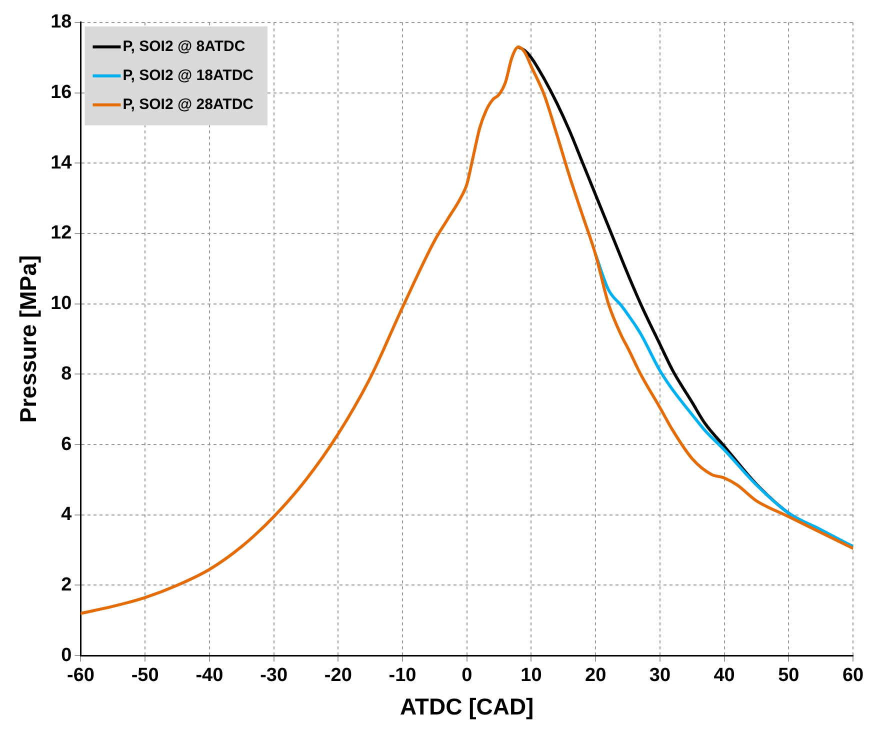 The width and height of the screenshot is (883, 738). What do you see at coordinates (61, 233) in the screenshot?
I see `y-tick-label: 12` at bounding box center [61, 233].